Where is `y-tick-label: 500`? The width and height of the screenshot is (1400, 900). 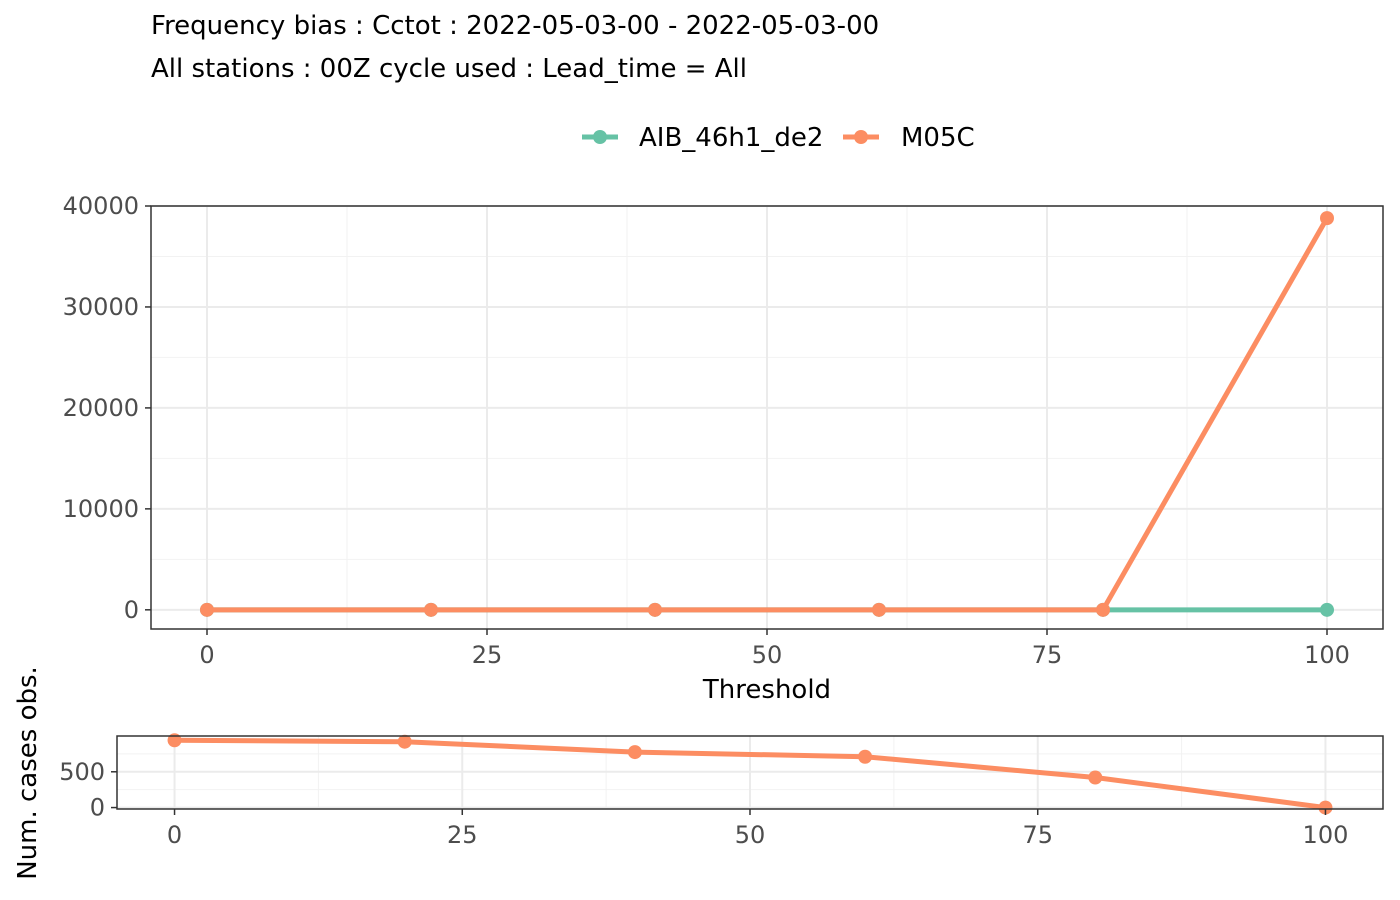 y-tick-label: 500 is located at coordinates (82, 772).